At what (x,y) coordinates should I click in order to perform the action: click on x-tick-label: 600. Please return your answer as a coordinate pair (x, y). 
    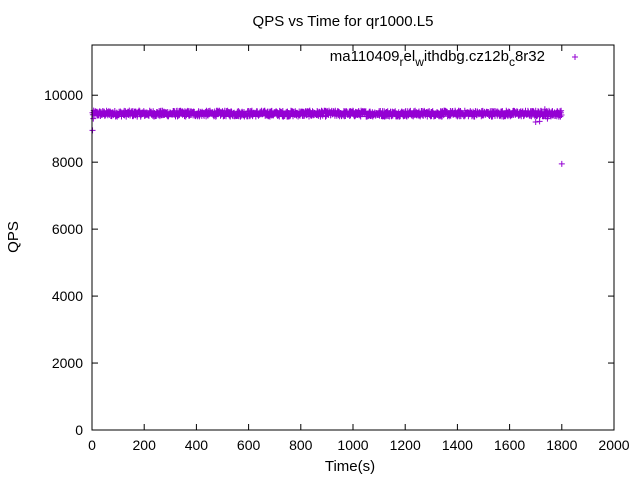
    Looking at the image, I should click on (249, 445).